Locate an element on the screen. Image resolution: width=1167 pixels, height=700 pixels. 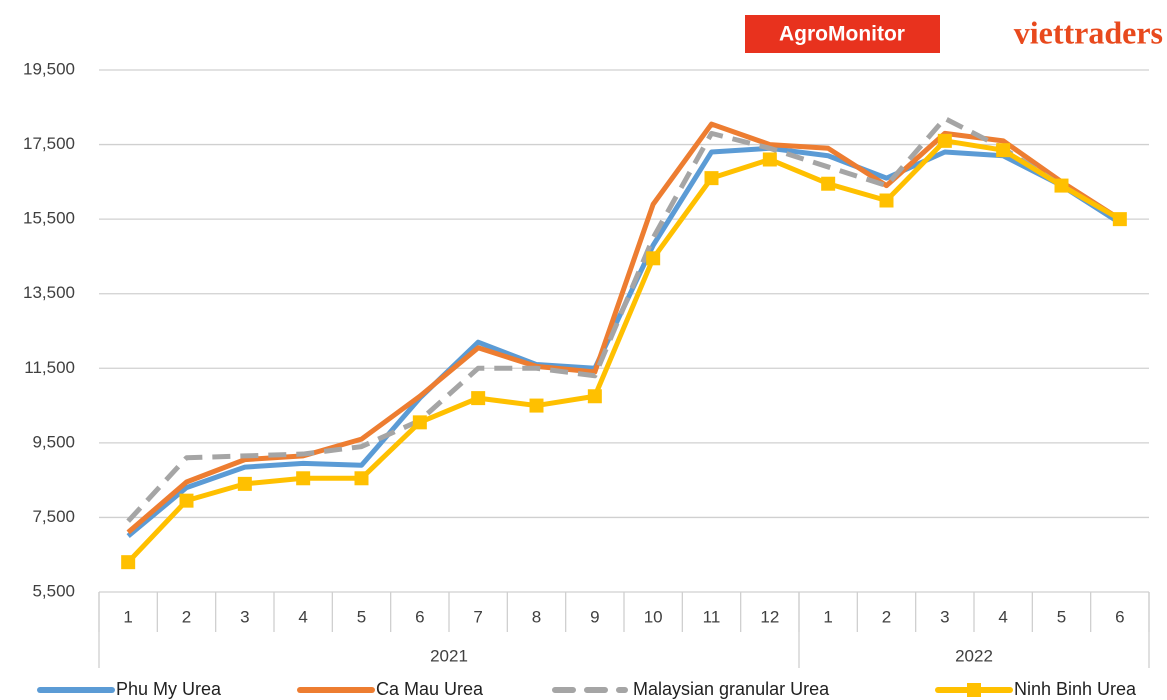
logo-box is located at coordinates (842, 34).